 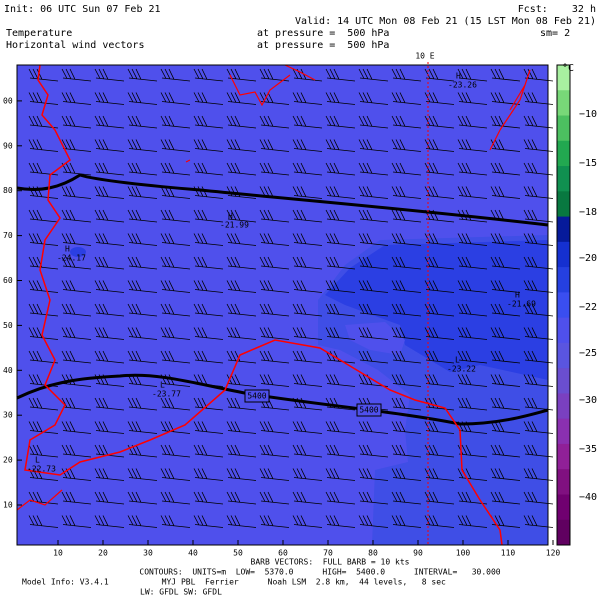 What do you see at coordinates (8, 235) in the screenshot?
I see `y-tick-label: 70` at bounding box center [8, 235].